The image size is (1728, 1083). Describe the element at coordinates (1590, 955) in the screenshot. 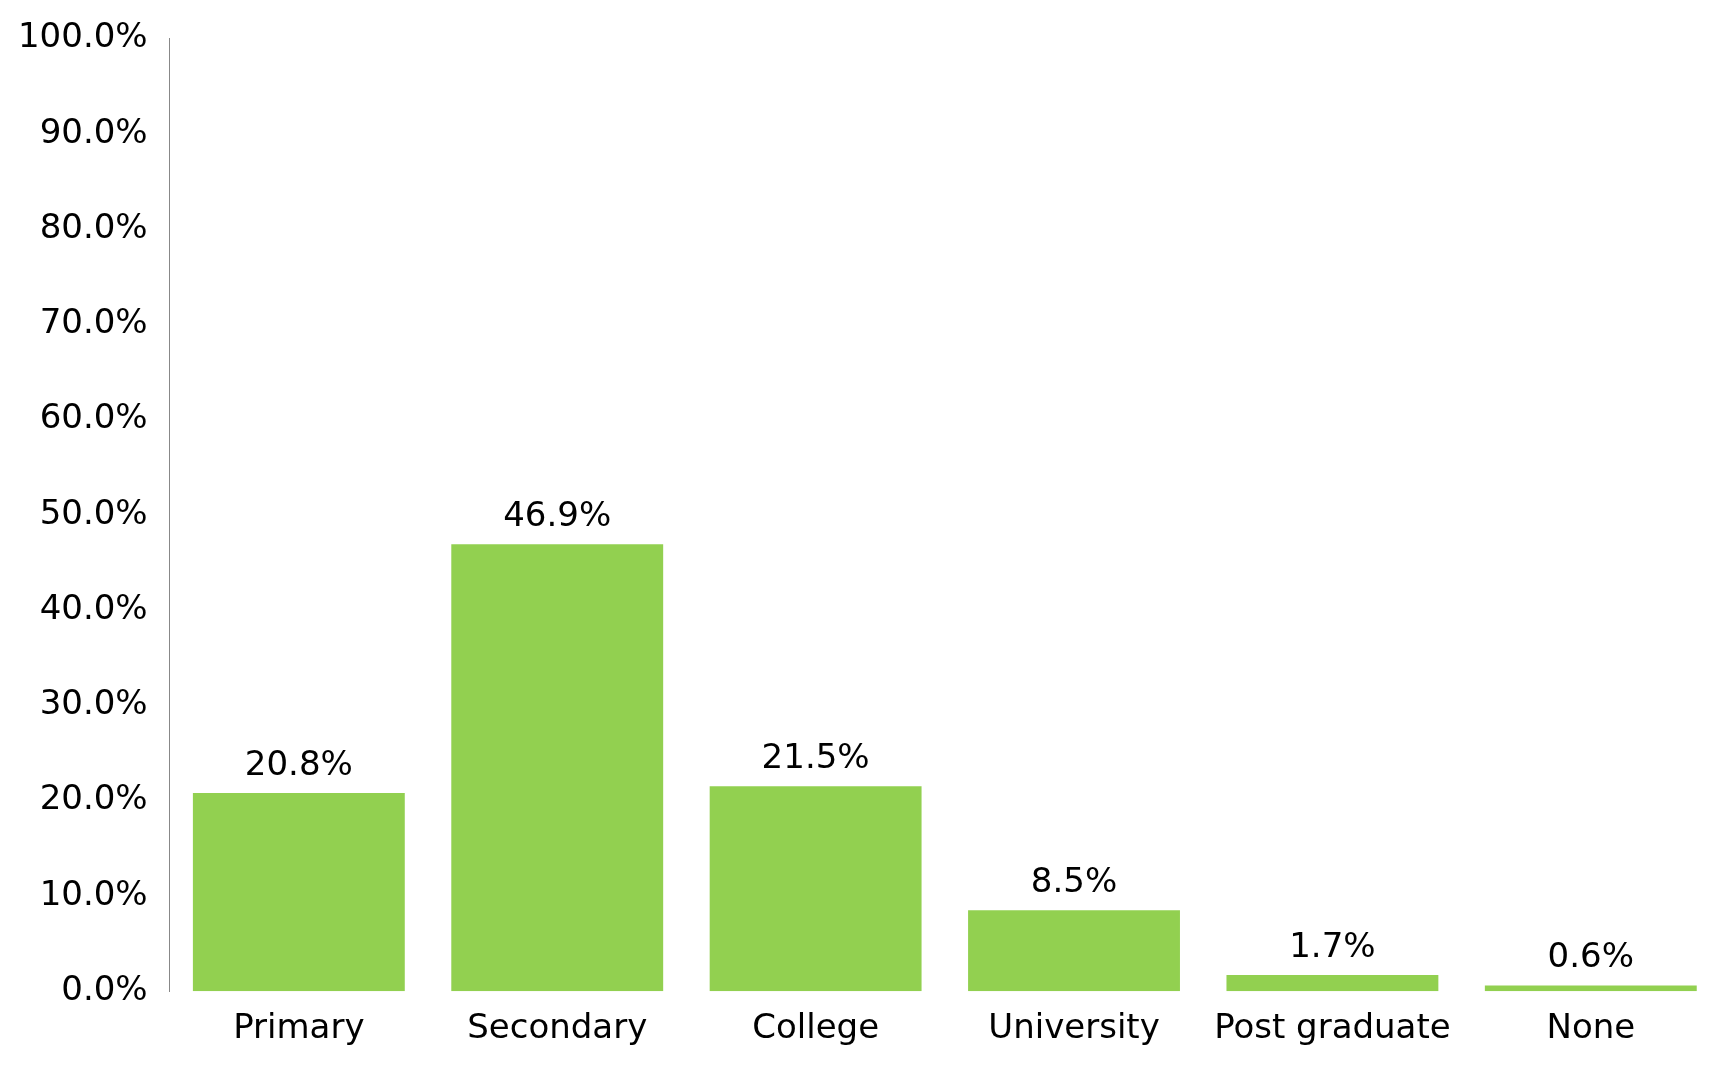

I see `data-label: 0.6%` at that location.